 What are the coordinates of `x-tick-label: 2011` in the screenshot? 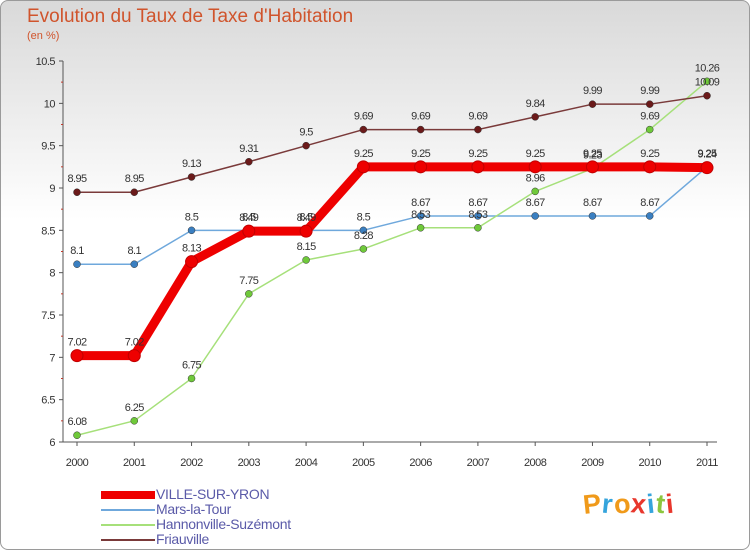 It's located at (707, 463).